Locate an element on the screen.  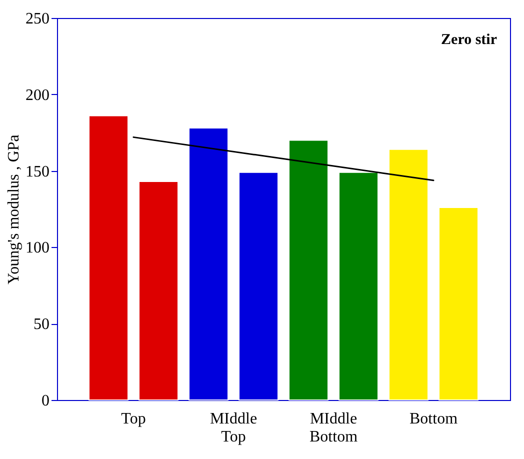
y-tick-label: 150 is located at coordinates (38, 171).